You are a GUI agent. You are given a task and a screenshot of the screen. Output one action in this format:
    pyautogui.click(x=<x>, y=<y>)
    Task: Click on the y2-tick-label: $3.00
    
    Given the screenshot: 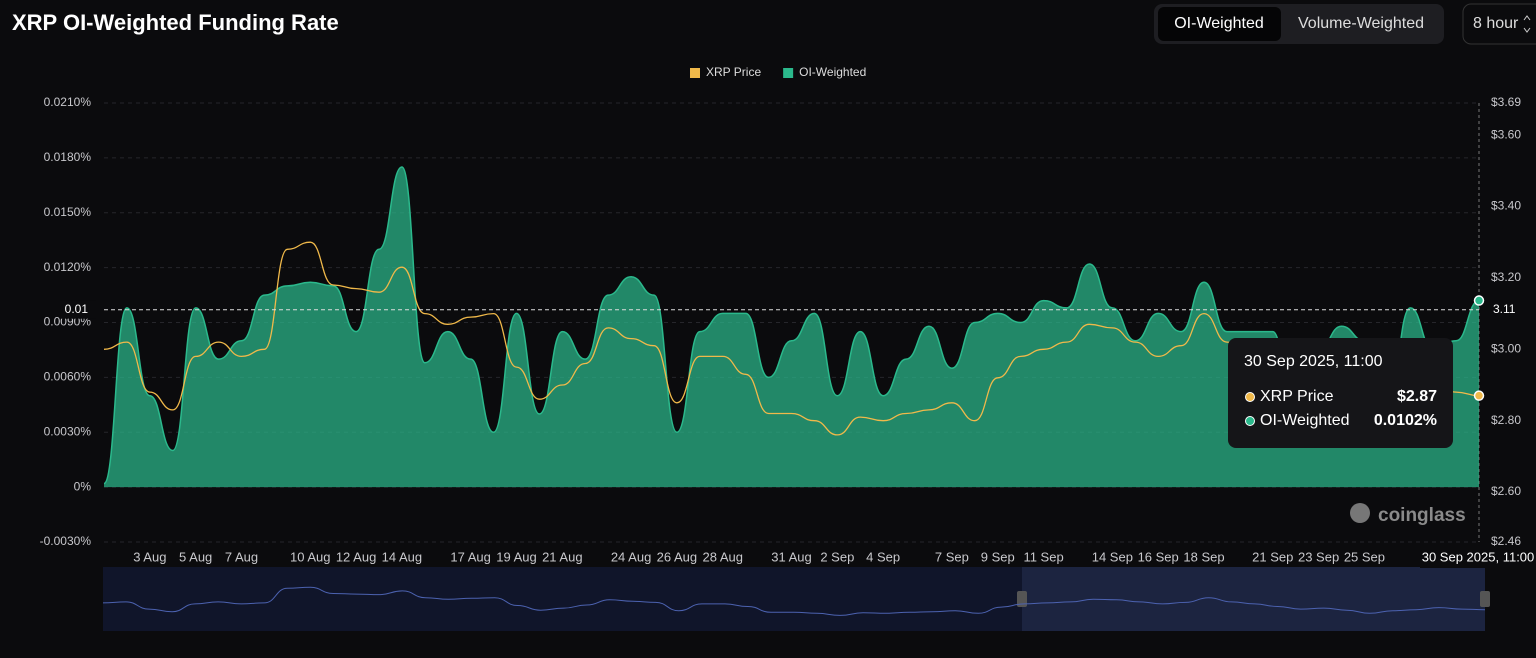 What is the action you would take?
    pyautogui.click(x=1506, y=348)
    